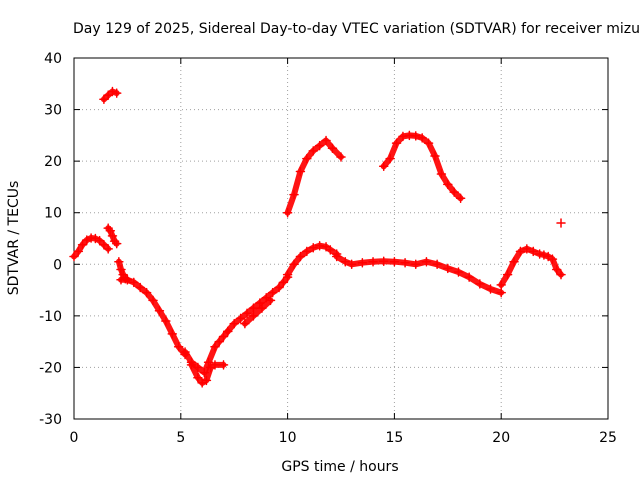  I want to click on x-tick-label: 0, so click(74, 438).